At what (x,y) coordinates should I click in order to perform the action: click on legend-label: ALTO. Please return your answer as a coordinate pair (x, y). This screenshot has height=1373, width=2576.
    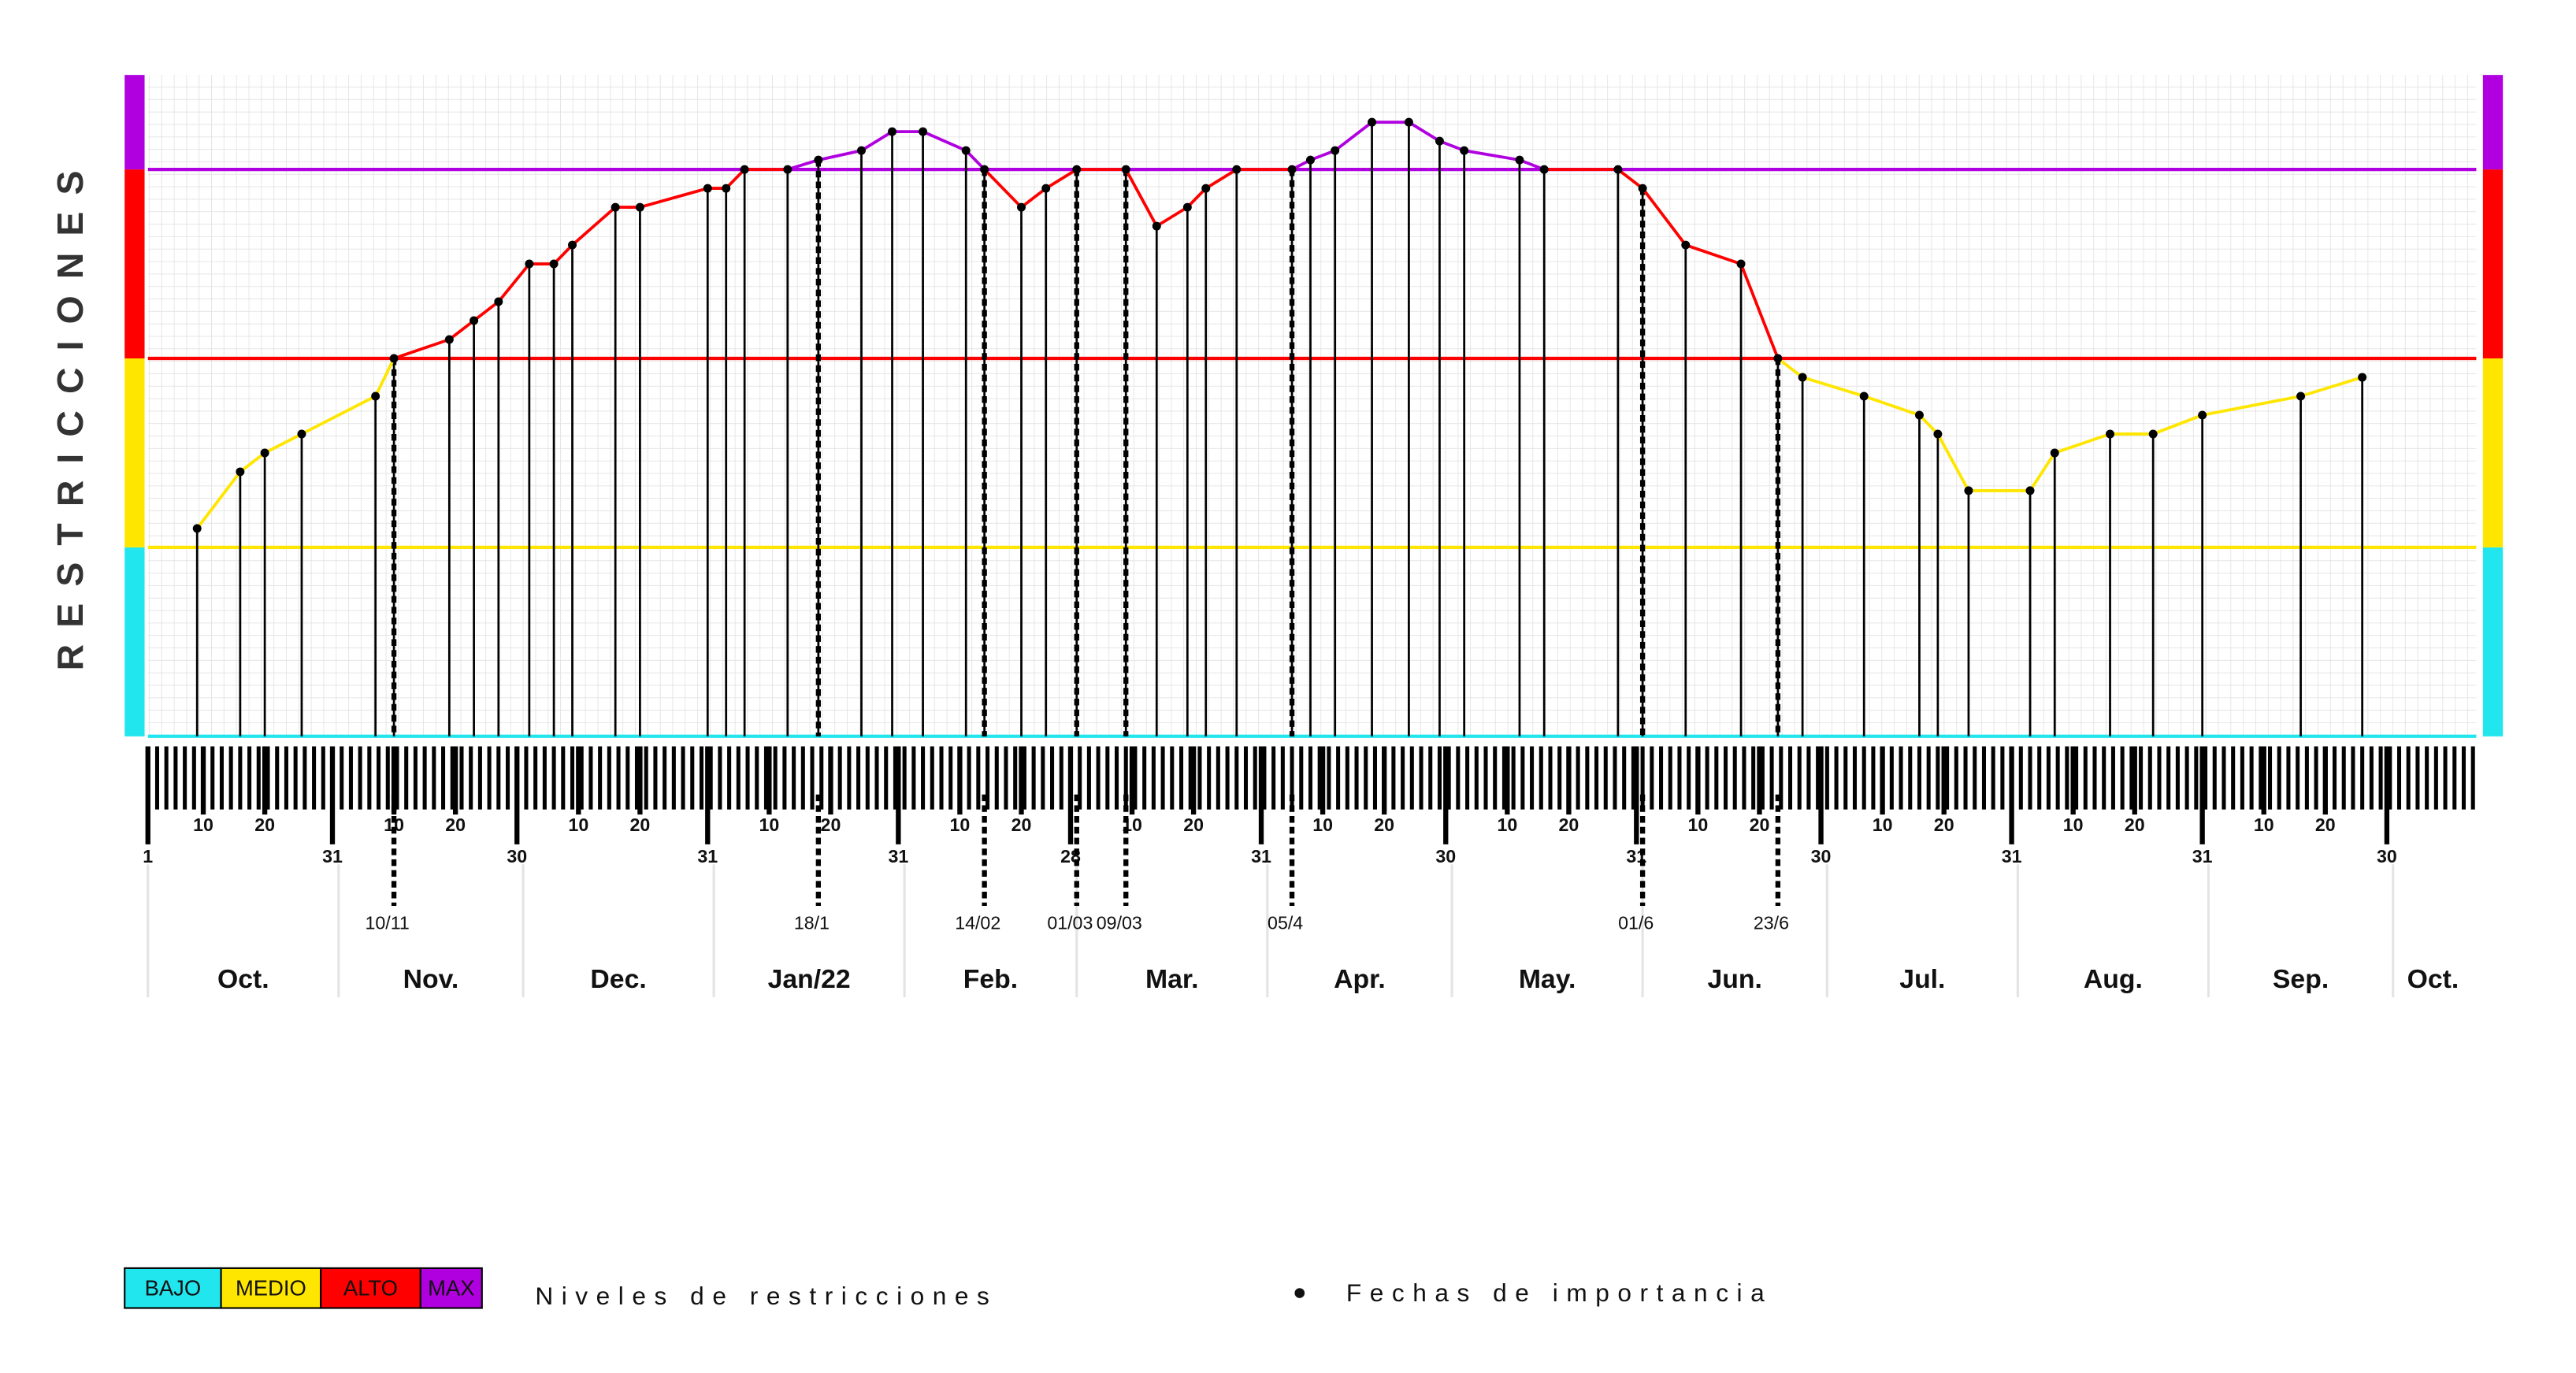
    Looking at the image, I should click on (370, 1288).